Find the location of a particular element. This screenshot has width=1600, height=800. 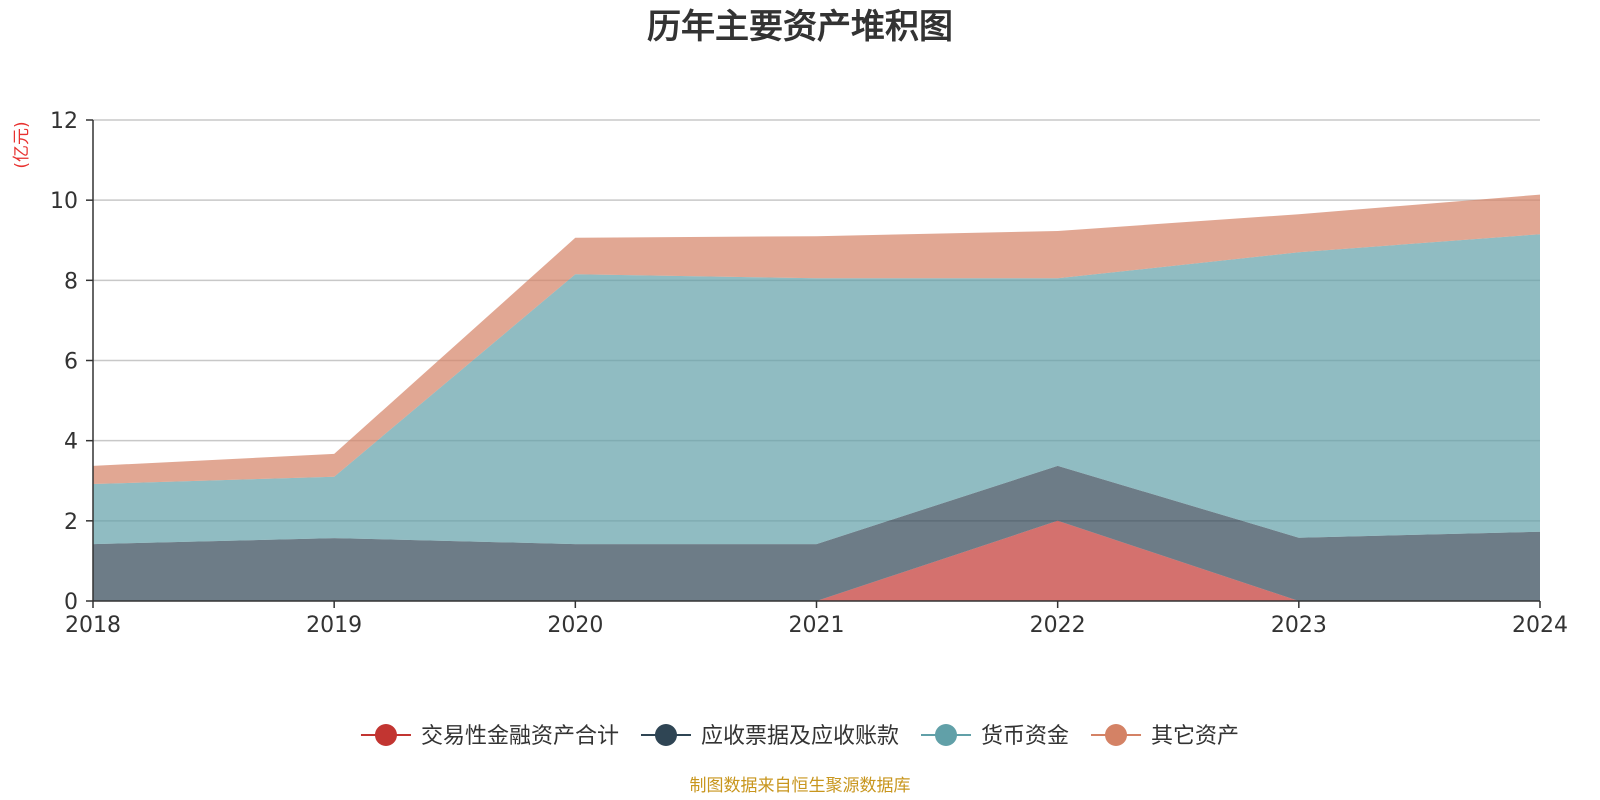

legend-item-2: 货币资金 is located at coordinates (995, 736).